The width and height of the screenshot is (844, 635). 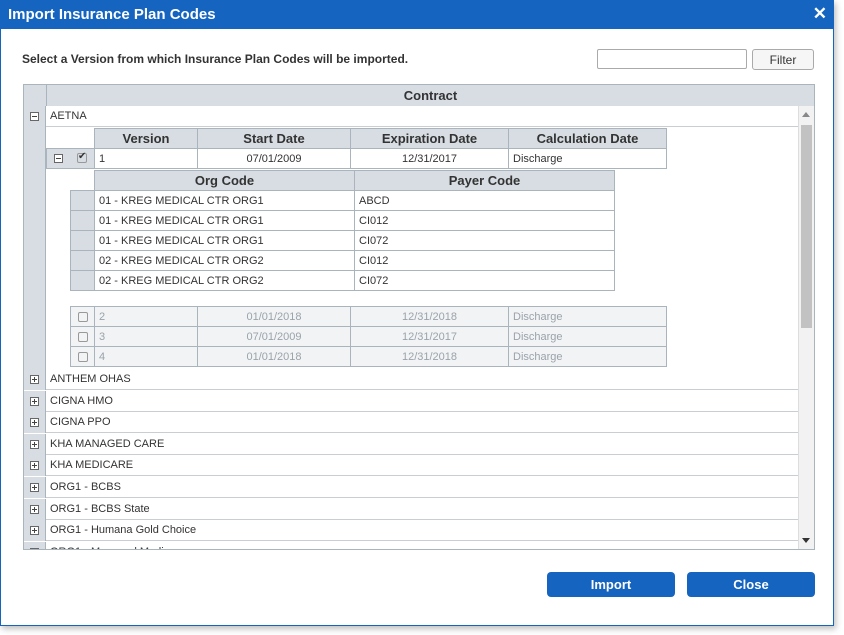 I want to click on vertical-scrollbar, so click(x=806, y=327).